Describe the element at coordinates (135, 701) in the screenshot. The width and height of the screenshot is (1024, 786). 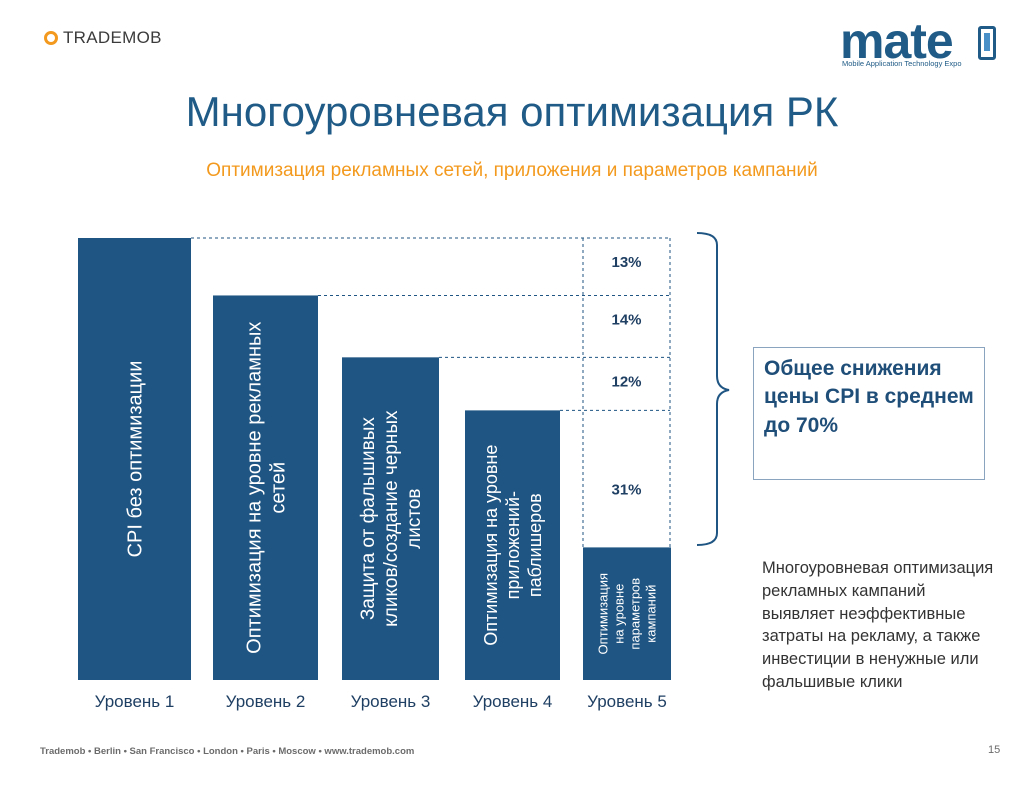
I see `category-label-1: Уровень 1` at that location.